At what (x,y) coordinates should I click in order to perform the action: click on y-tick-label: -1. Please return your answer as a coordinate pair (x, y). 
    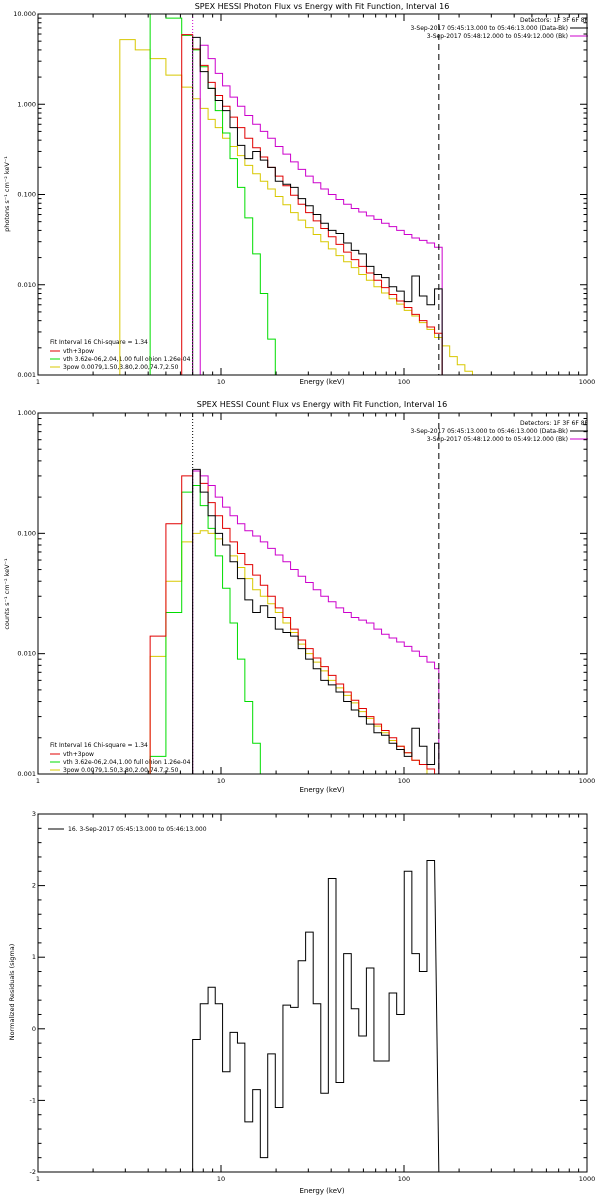
    Looking at the image, I should click on (33, 1100).